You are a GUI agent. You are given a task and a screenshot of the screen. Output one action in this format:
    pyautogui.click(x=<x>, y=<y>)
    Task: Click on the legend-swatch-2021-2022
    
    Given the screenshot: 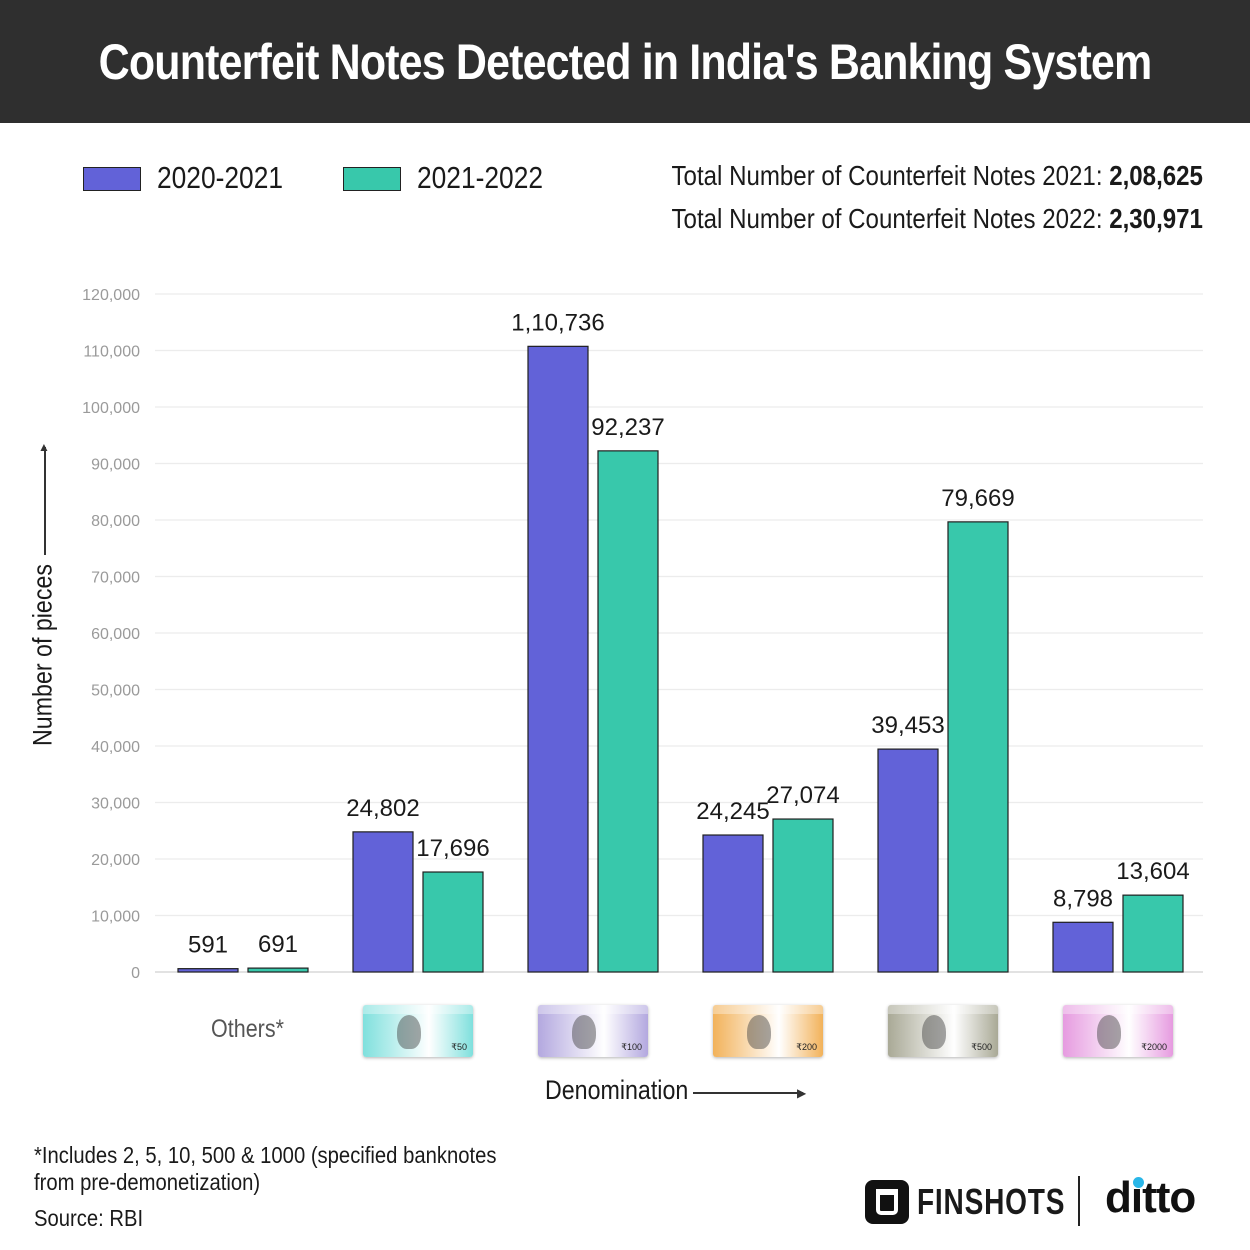 What is the action you would take?
    pyautogui.click(x=372, y=179)
    